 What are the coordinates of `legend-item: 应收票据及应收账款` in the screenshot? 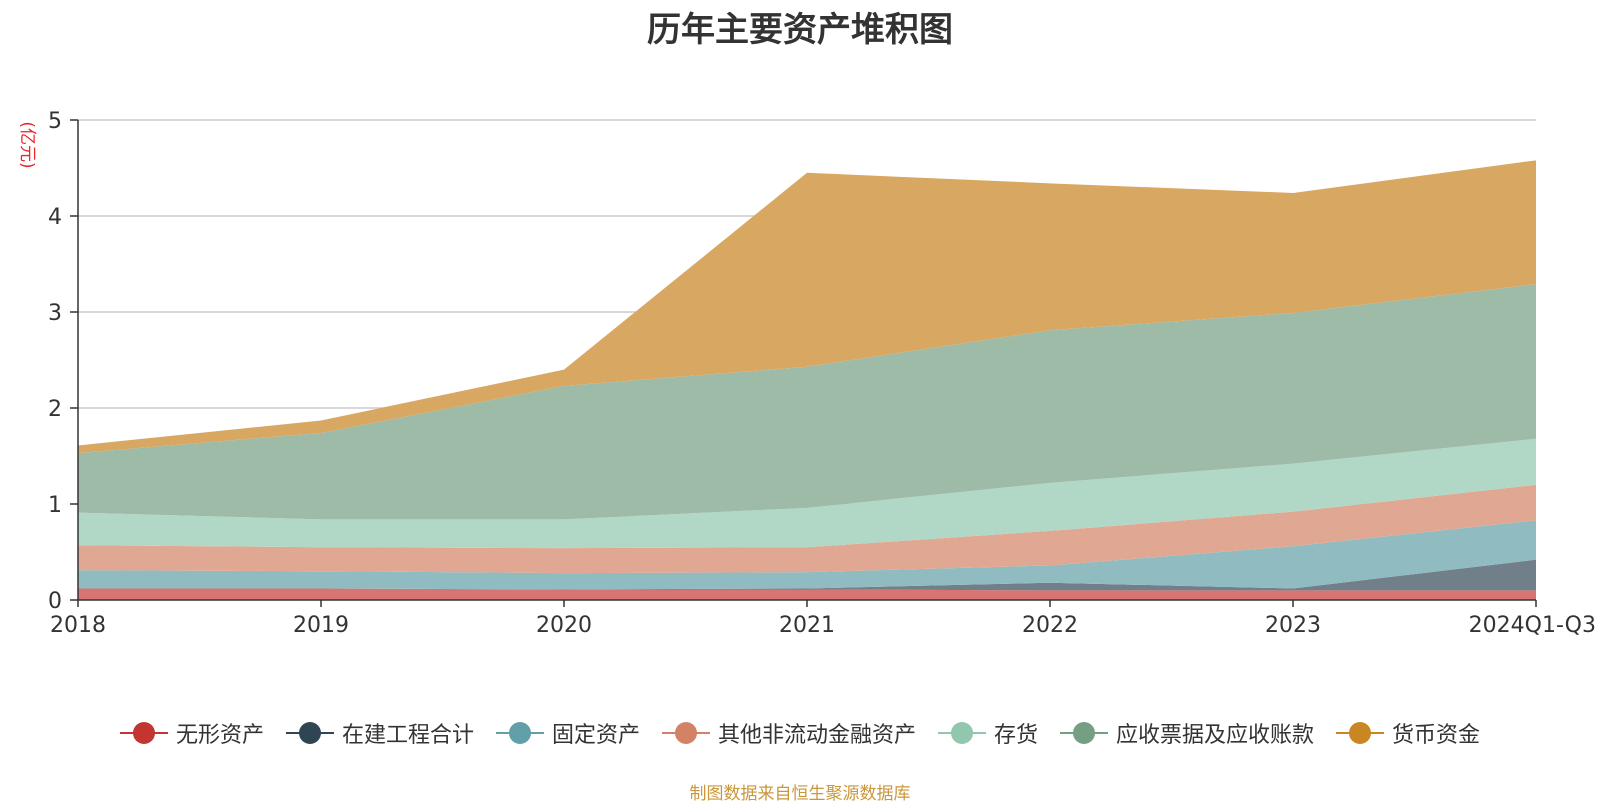 It's located at (1187, 733).